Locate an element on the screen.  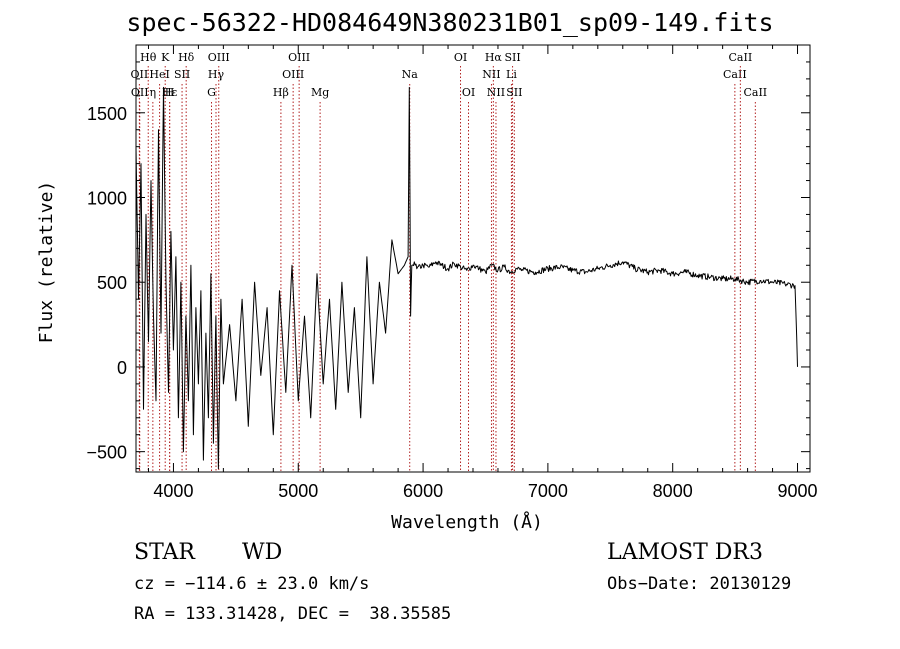
y-tick-label: 1500 is located at coordinates (107, 114).